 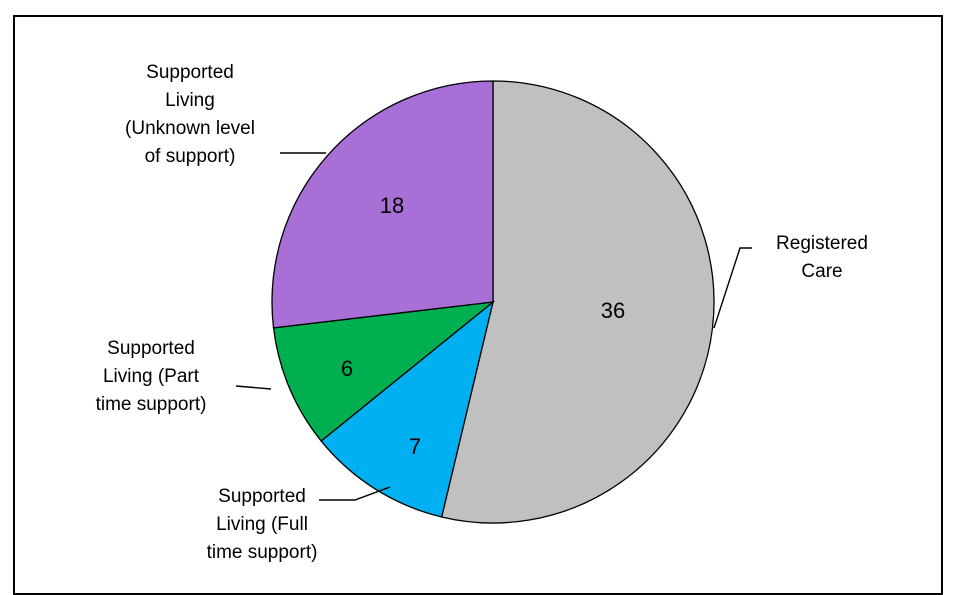 I want to click on pie-slice-supported-living-unknown-level-of-support, so click(x=382, y=204).